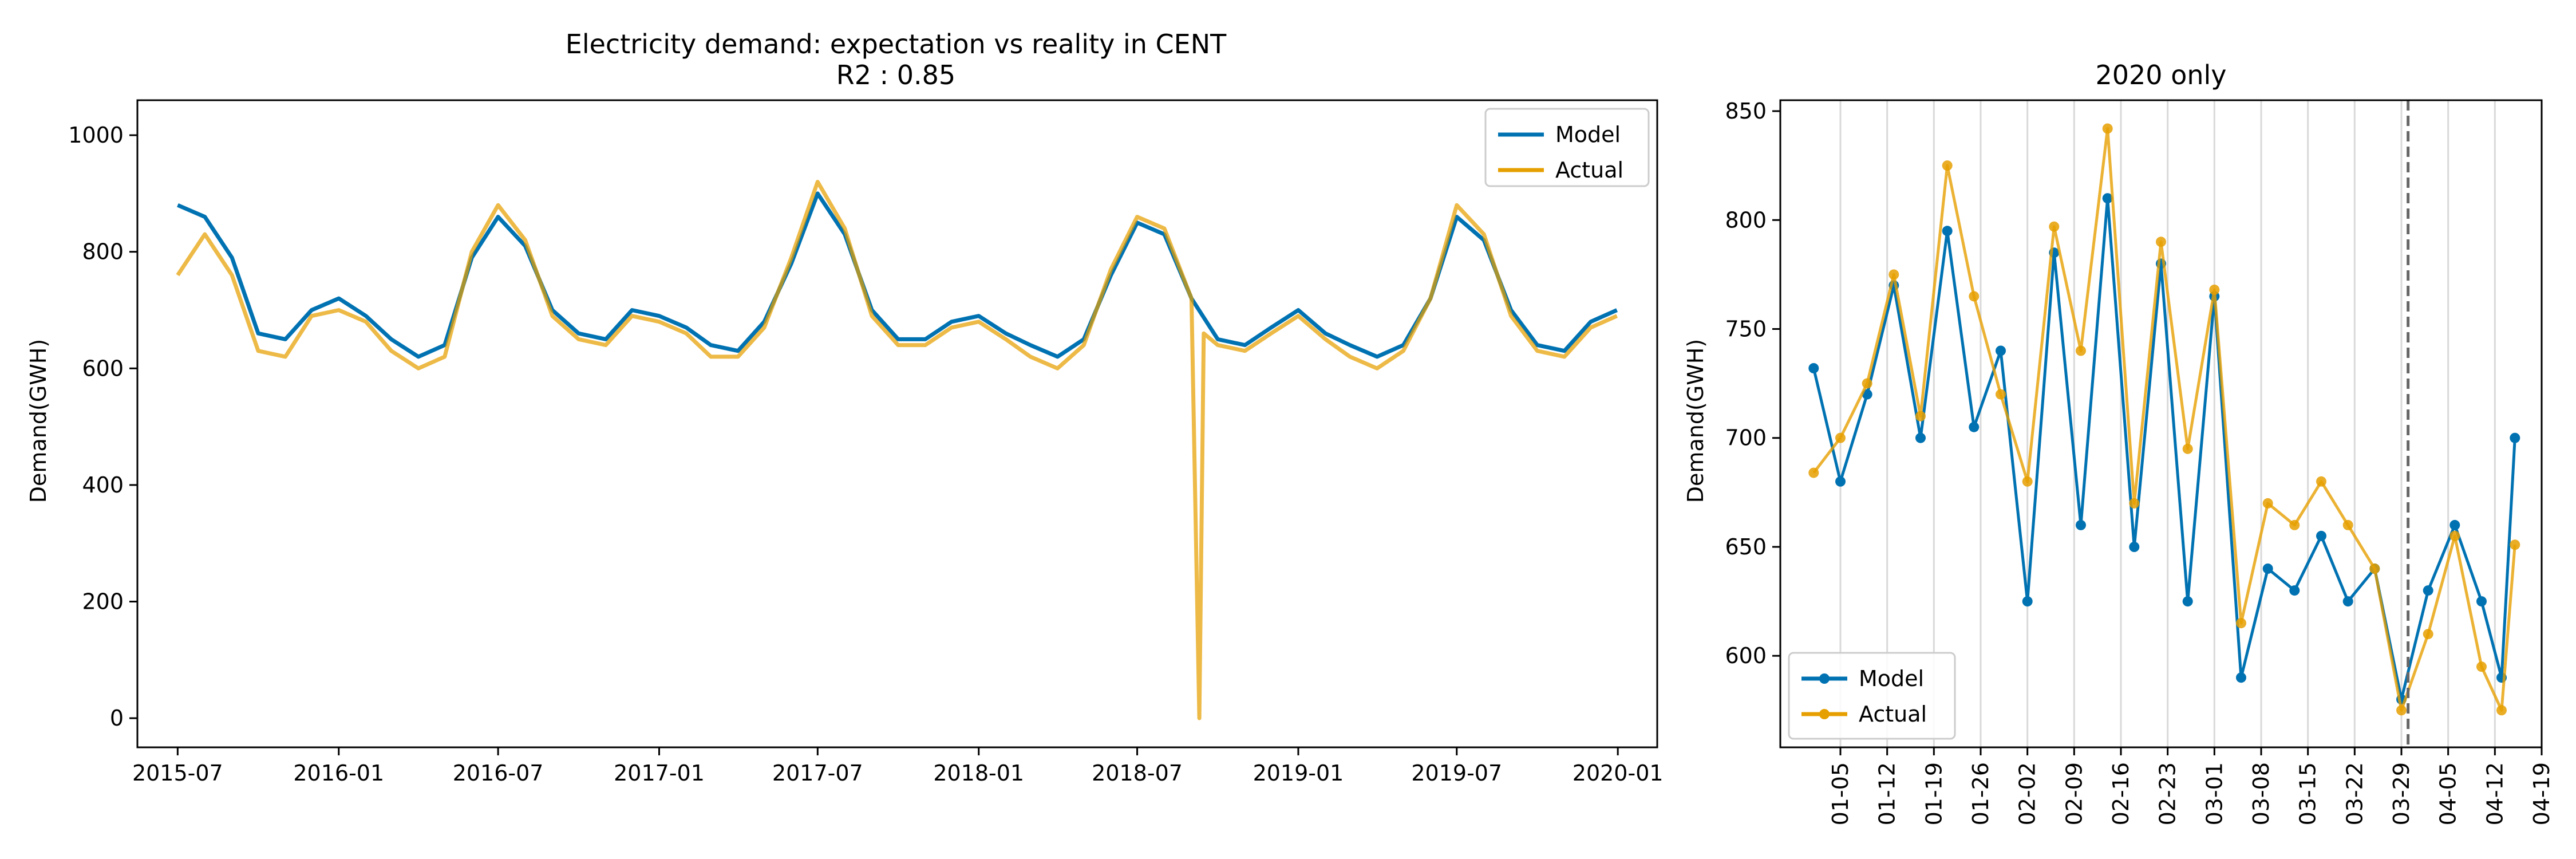 This screenshot has height=859, width=2576. Describe the element at coordinates (2448, 793) in the screenshot. I see `x-tick-label: 04-05` at that location.